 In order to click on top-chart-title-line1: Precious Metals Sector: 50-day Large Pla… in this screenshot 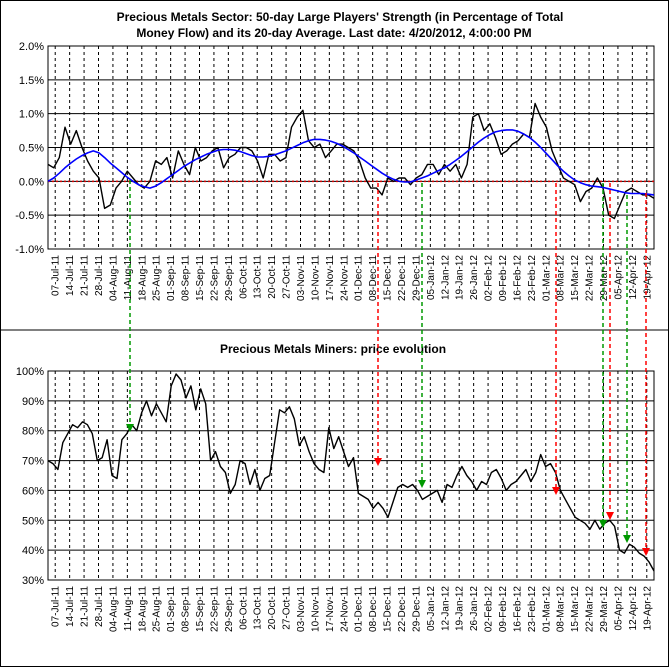, I will do `click(340, 17)`.